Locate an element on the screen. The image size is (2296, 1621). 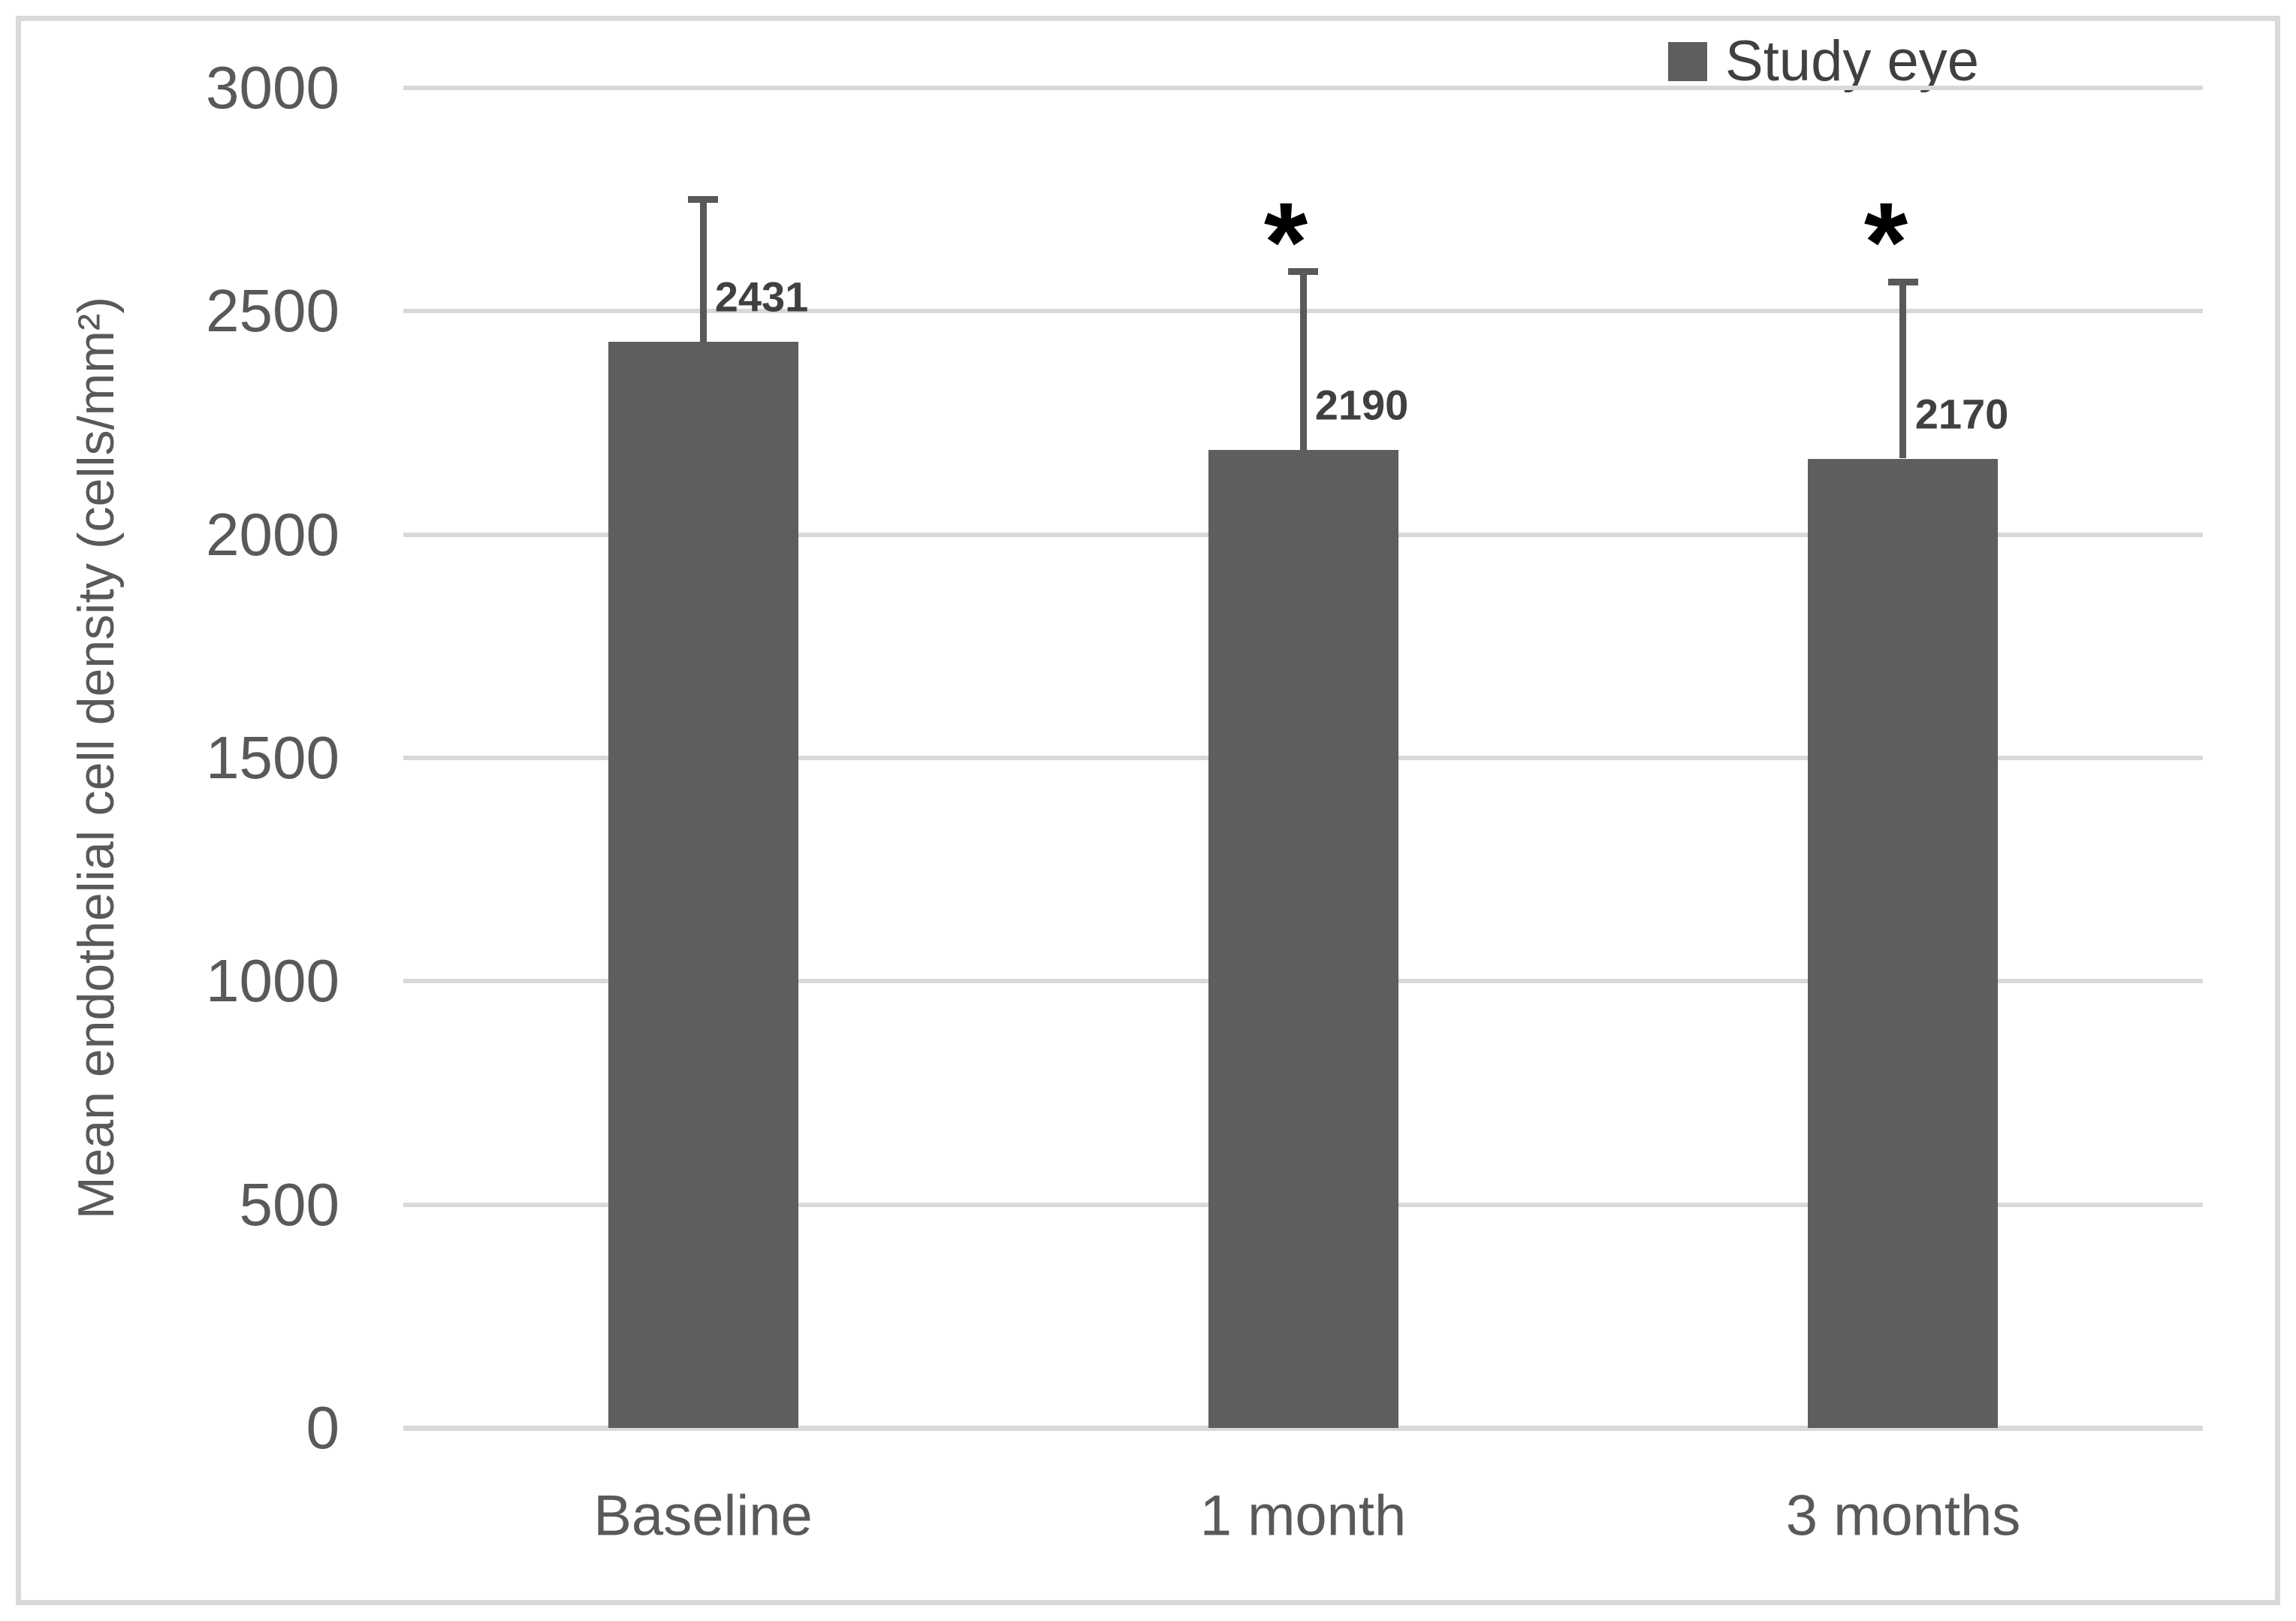
y-tick-label-0: 0 is located at coordinates (323, 1428).